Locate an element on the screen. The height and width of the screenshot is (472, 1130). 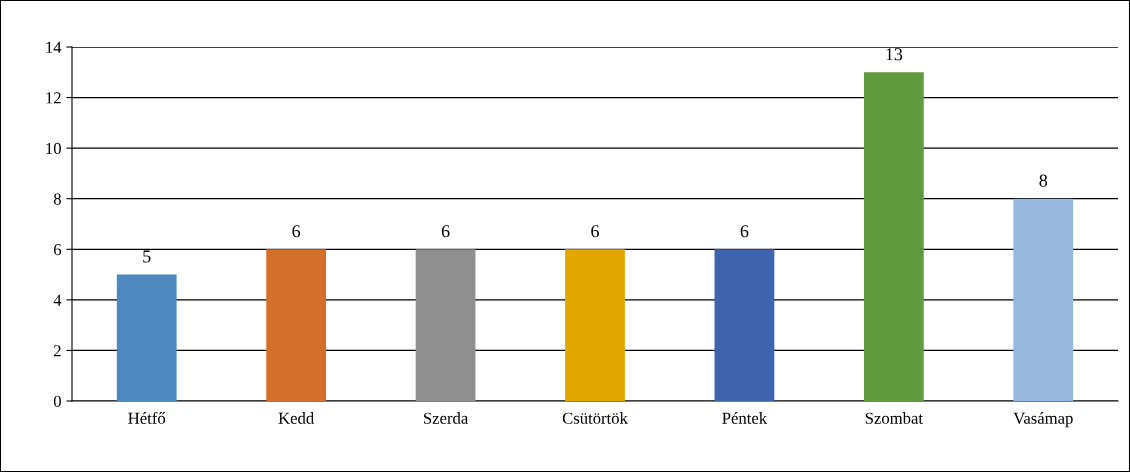
x-tick-label: Vasámap is located at coordinates (1043, 420).